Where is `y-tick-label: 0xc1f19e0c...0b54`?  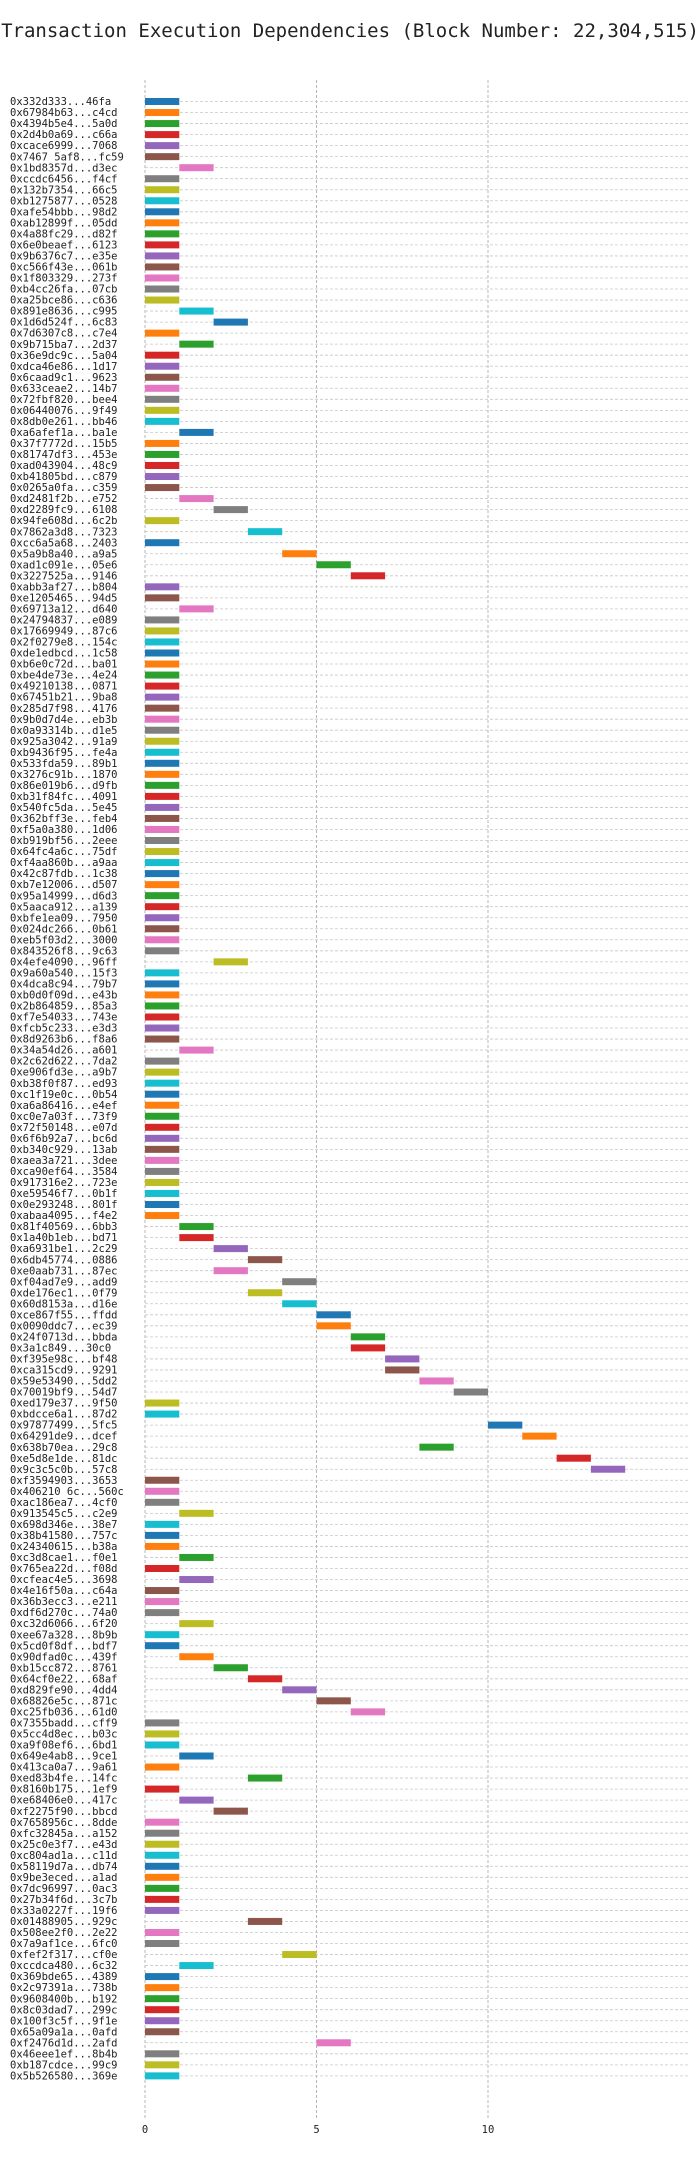
y-tick-label: 0xc1f19e0c...0b54 is located at coordinates (63, 1095).